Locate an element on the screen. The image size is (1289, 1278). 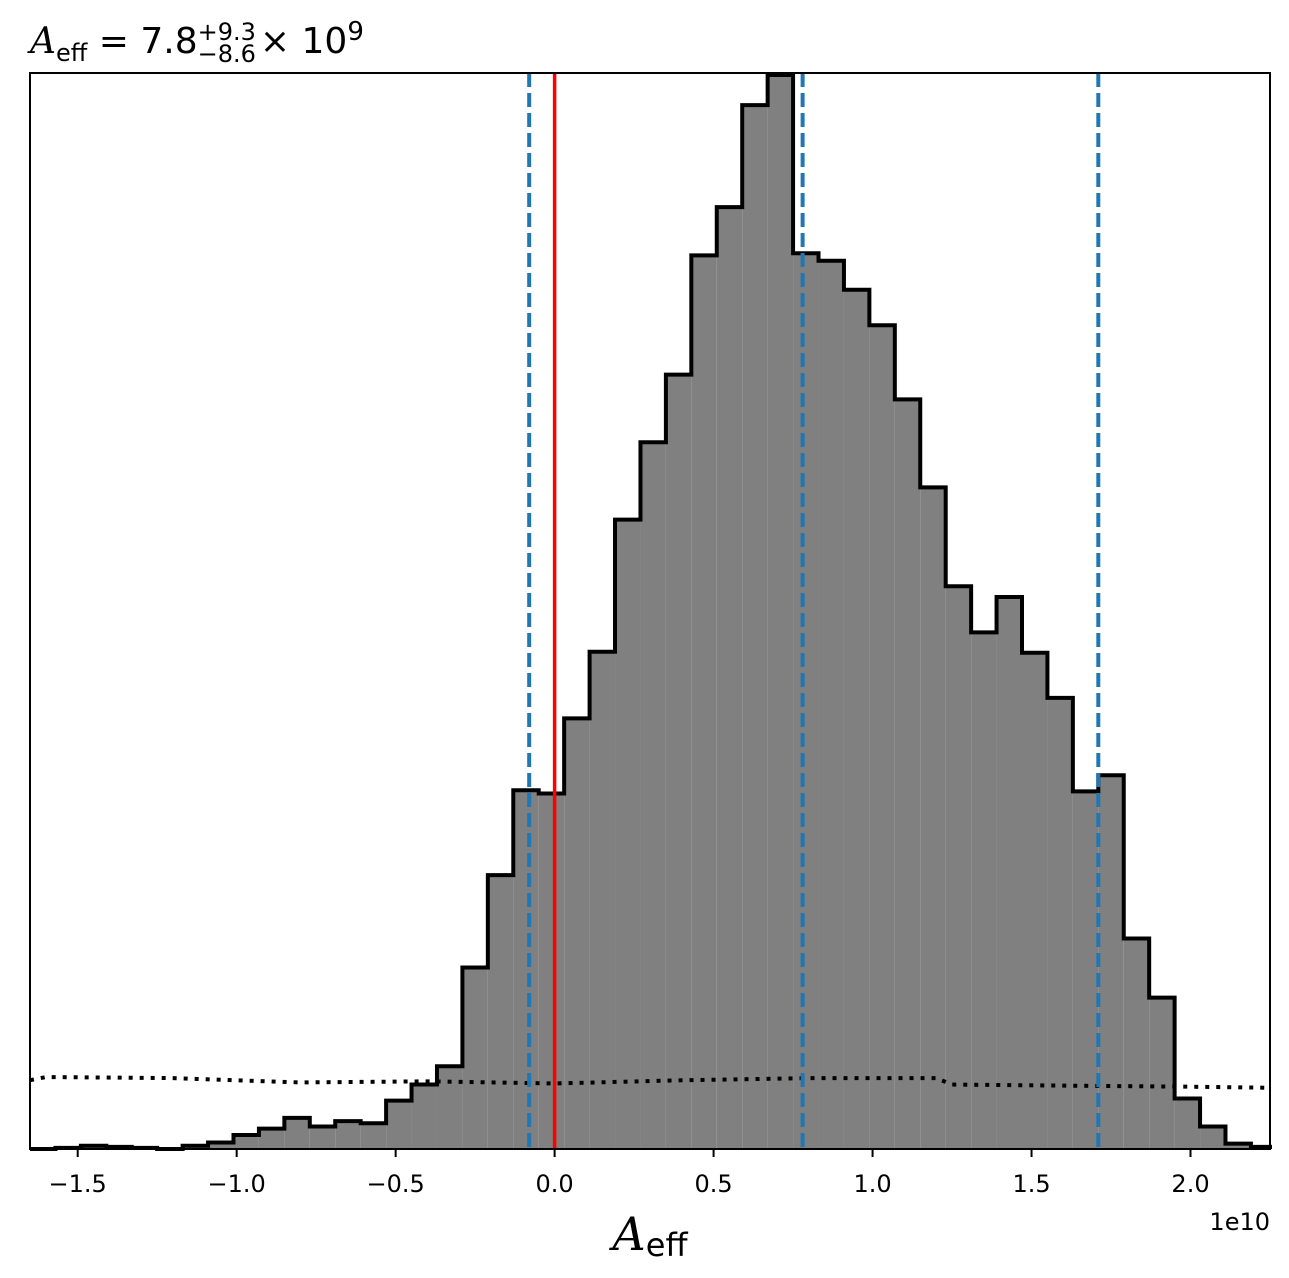
x-tick-label: −1.5 is located at coordinates (78, 1184).